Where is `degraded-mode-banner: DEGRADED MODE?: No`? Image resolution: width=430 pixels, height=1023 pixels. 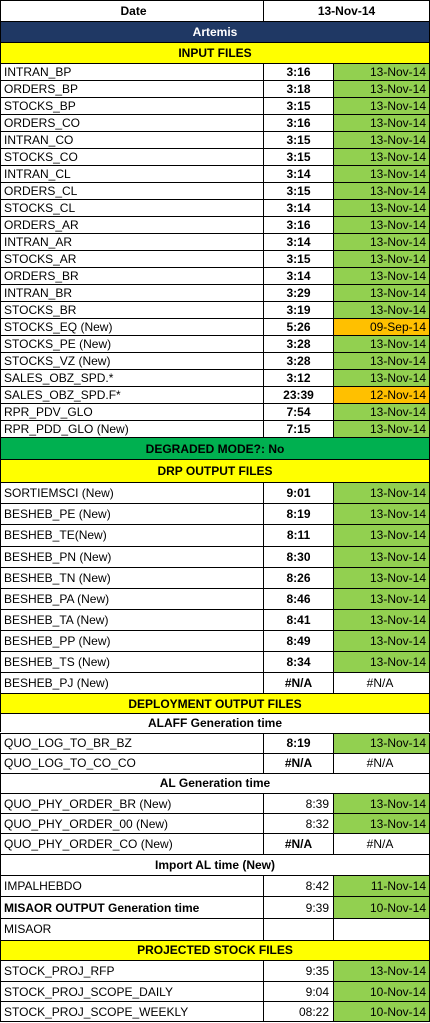
degraded-mode-banner: DEGRADED MODE?: No is located at coordinates (215, 448).